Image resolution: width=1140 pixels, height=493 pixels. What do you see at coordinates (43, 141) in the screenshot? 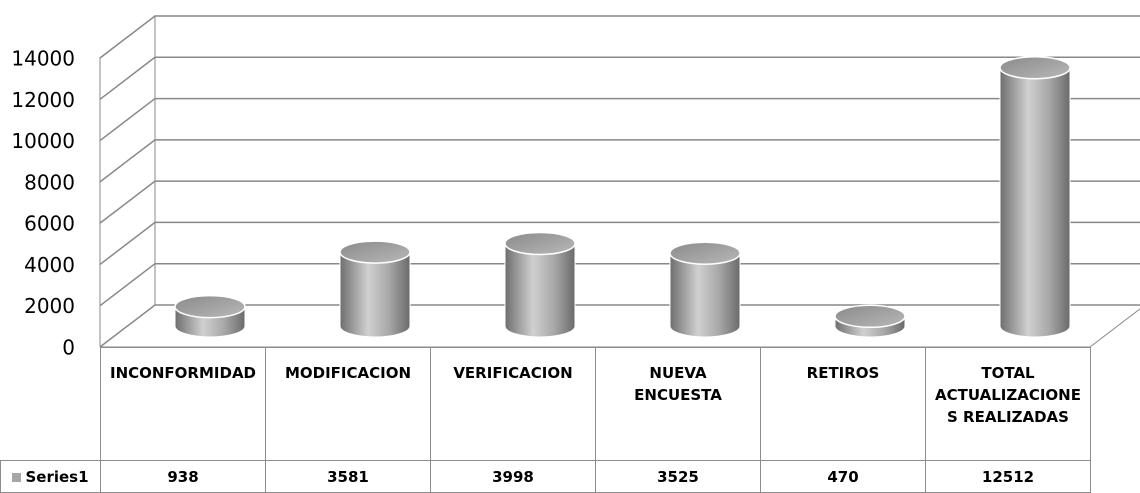
I see `y-tick-label: 10000` at bounding box center [43, 141].